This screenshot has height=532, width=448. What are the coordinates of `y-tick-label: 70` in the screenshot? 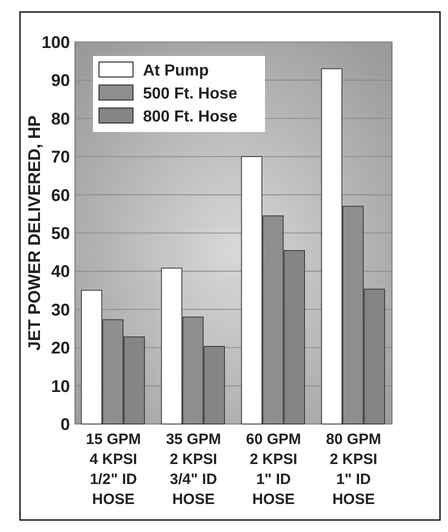 It's located at (60, 157).